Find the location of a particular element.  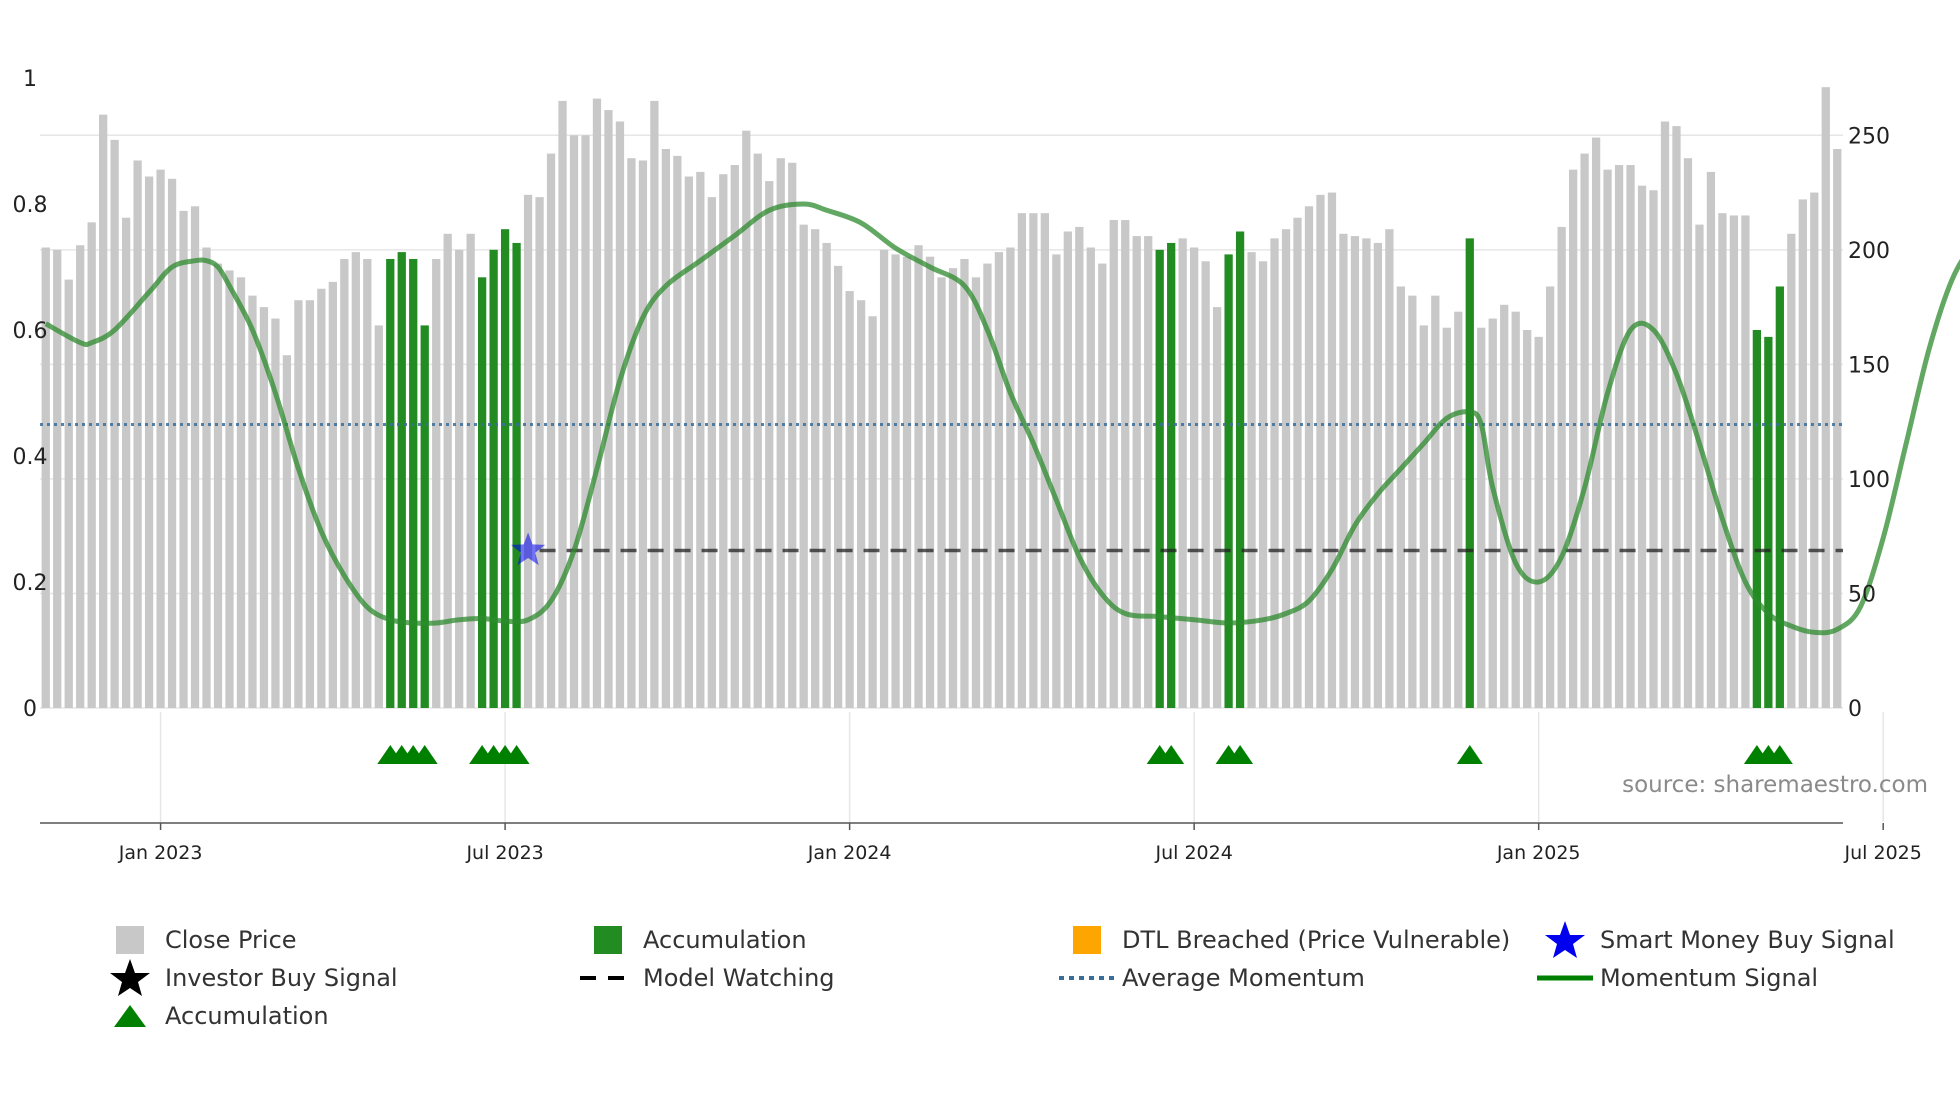

legend-label: Momentum Signal is located at coordinates (1709, 978).